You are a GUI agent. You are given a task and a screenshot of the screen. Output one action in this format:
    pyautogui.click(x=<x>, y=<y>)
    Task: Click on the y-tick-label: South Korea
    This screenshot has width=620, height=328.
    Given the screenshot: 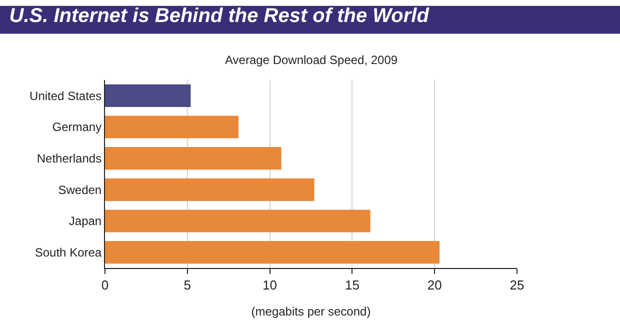 What is the action you would take?
    pyautogui.click(x=68, y=253)
    